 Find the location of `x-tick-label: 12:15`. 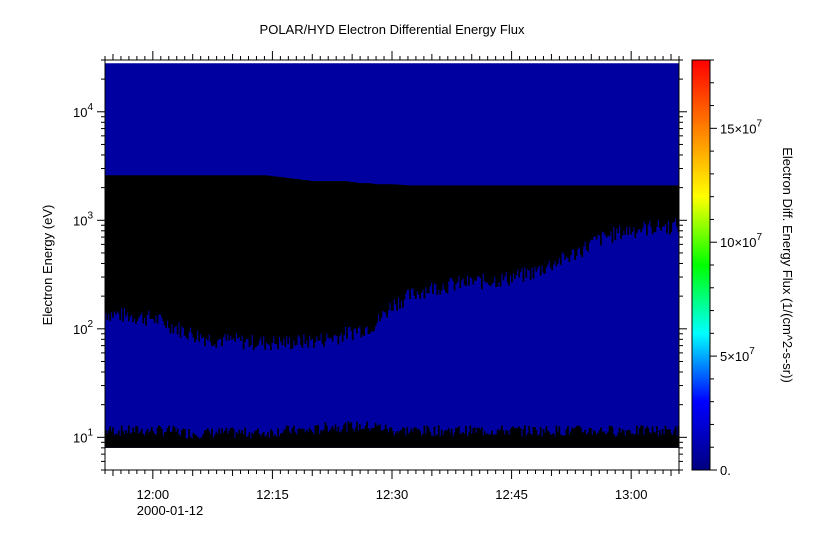

x-tick-label: 12:15 is located at coordinates (272, 494).